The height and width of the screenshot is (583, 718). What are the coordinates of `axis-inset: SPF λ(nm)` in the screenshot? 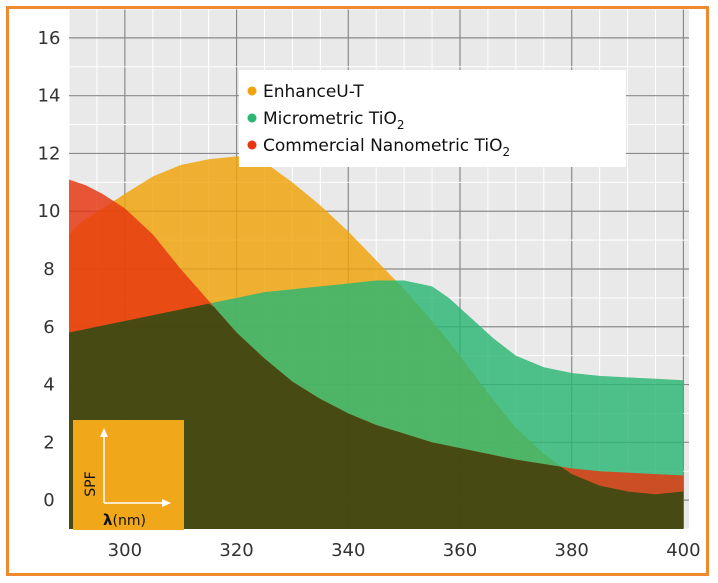 It's located at (128, 475).